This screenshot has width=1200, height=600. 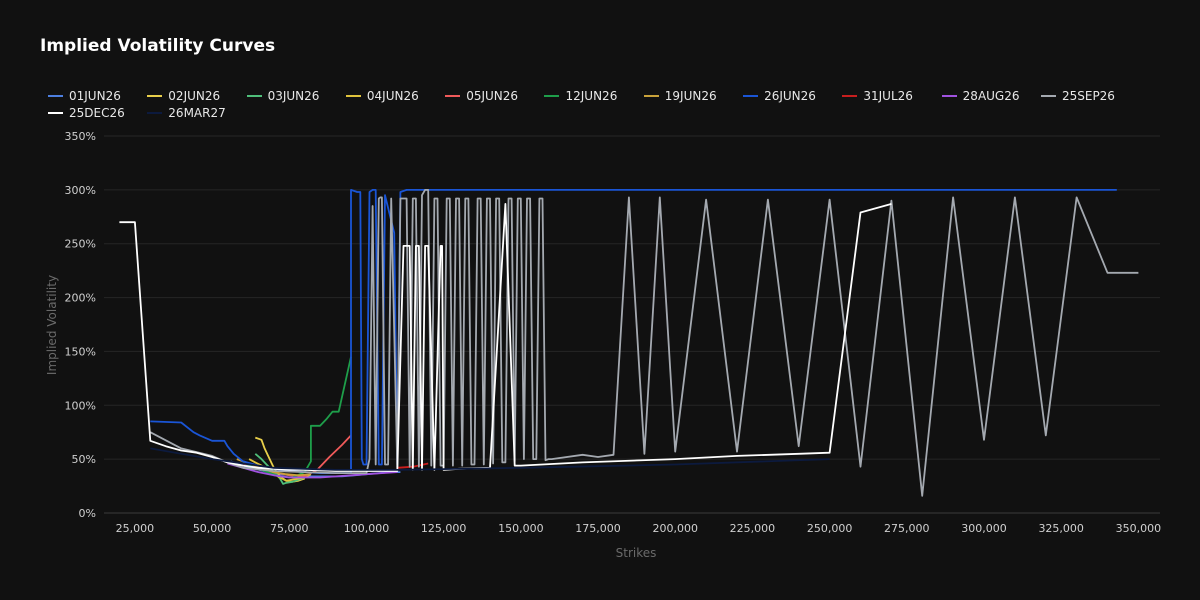 I want to click on legend-label: 04JUN26, so click(x=392, y=95).